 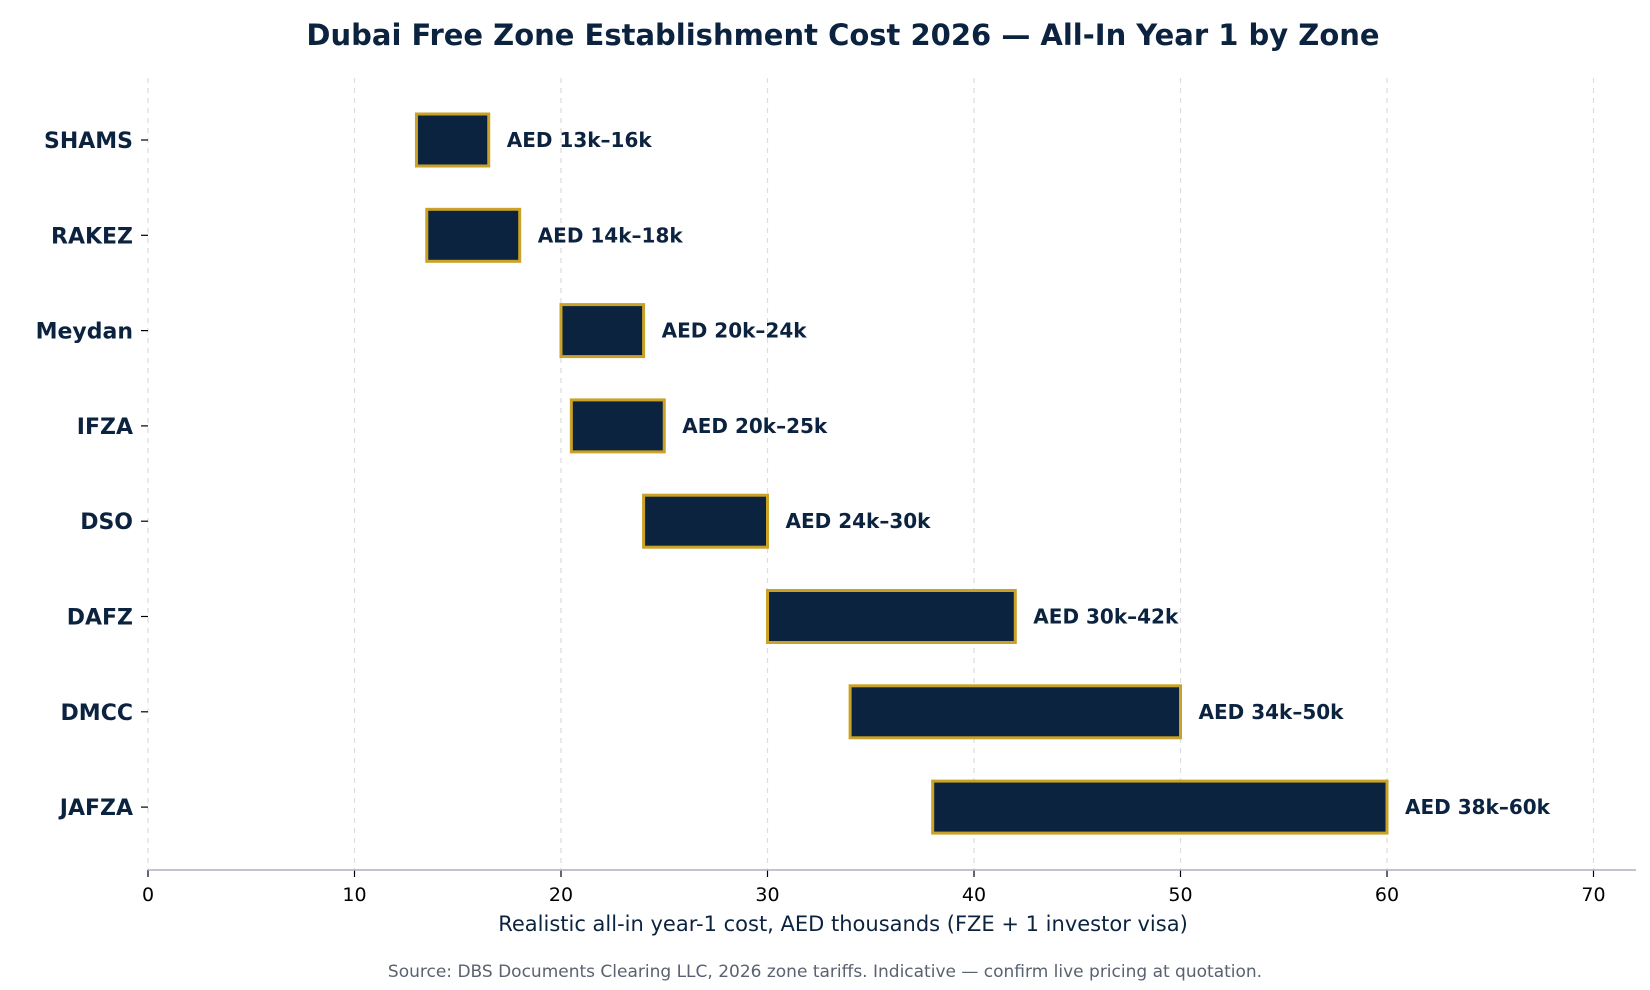 What do you see at coordinates (97, 713) in the screenshot?
I see `category-label: DMCC` at bounding box center [97, 713].